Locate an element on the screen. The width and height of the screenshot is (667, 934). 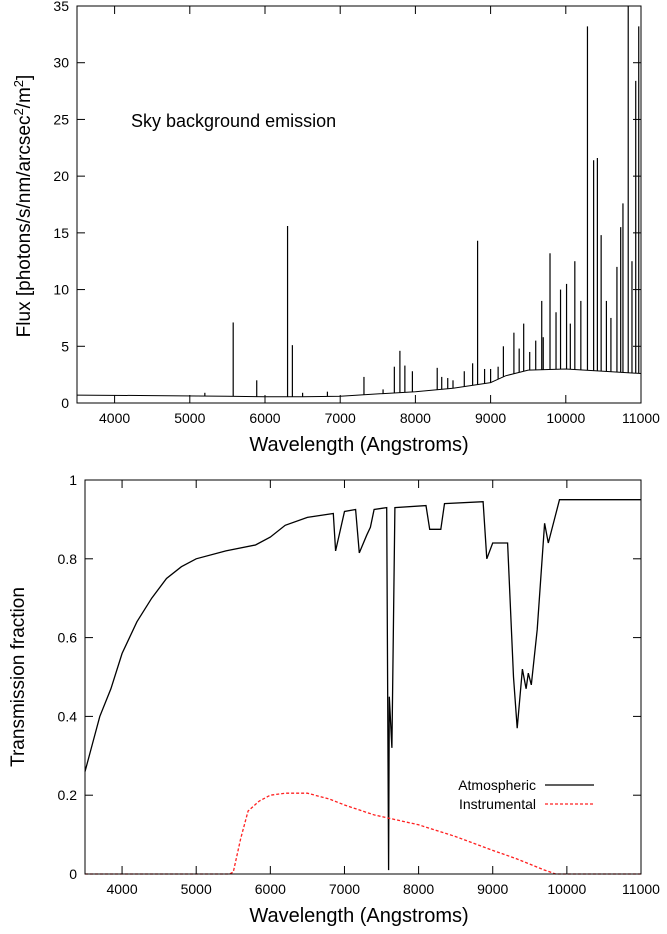
legend: Atmospheric Instrumental is located at coordinates (526, 794).